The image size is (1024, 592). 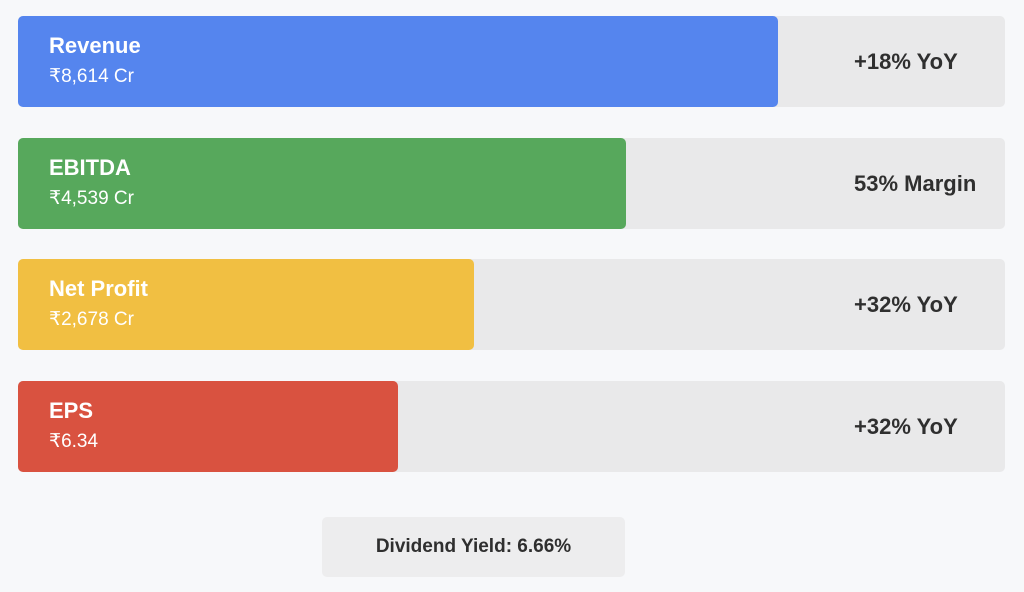 I want to click on bar-track-eps: EPS ₹6.34 +32% YoY, so click(x=511, y=426).